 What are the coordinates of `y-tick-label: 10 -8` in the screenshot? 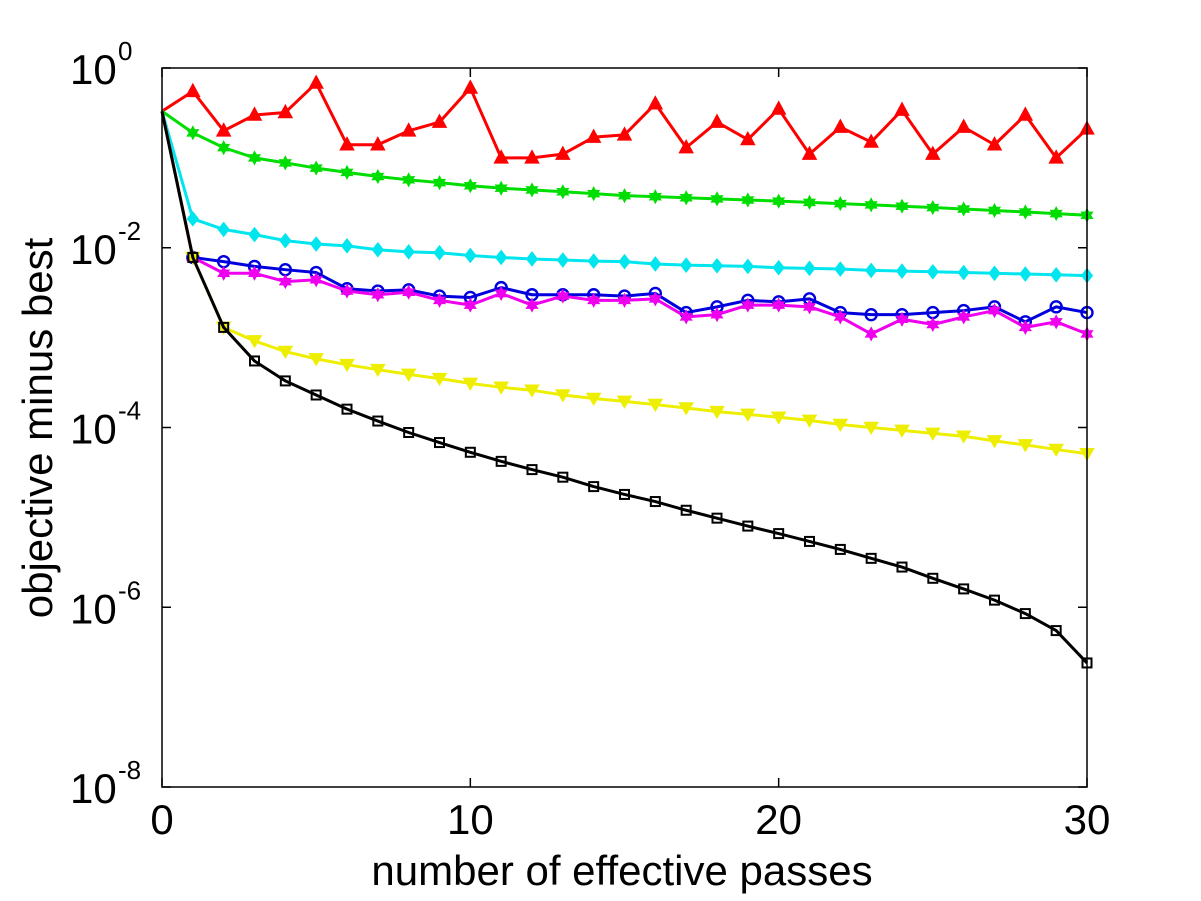 It's located at (105, 783).